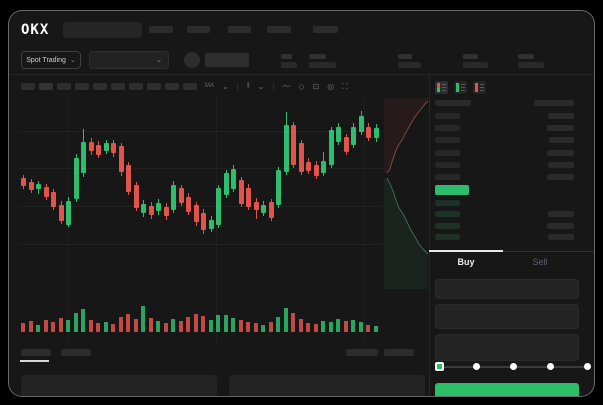 The width and height of the screenshot is (603, 405). Describe the element at coordinates (200, 168) in the screenshot. I see `gridline` at that location.